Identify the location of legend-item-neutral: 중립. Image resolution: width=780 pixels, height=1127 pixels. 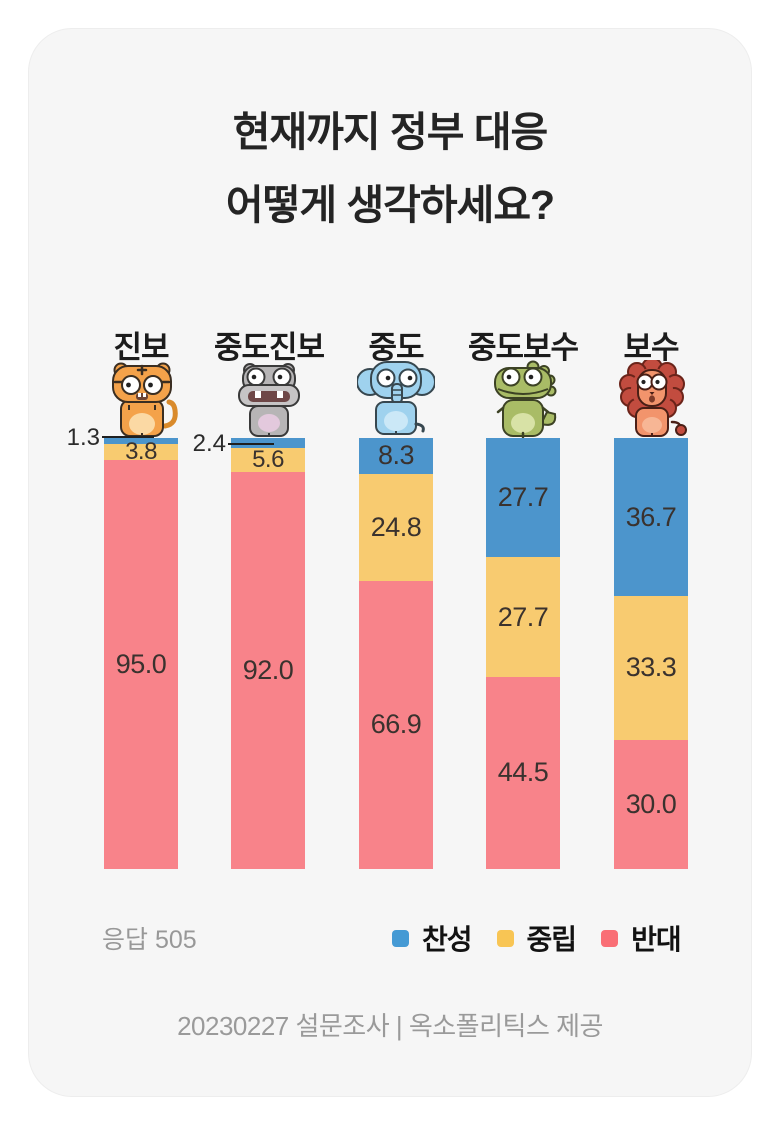
(536, 938).